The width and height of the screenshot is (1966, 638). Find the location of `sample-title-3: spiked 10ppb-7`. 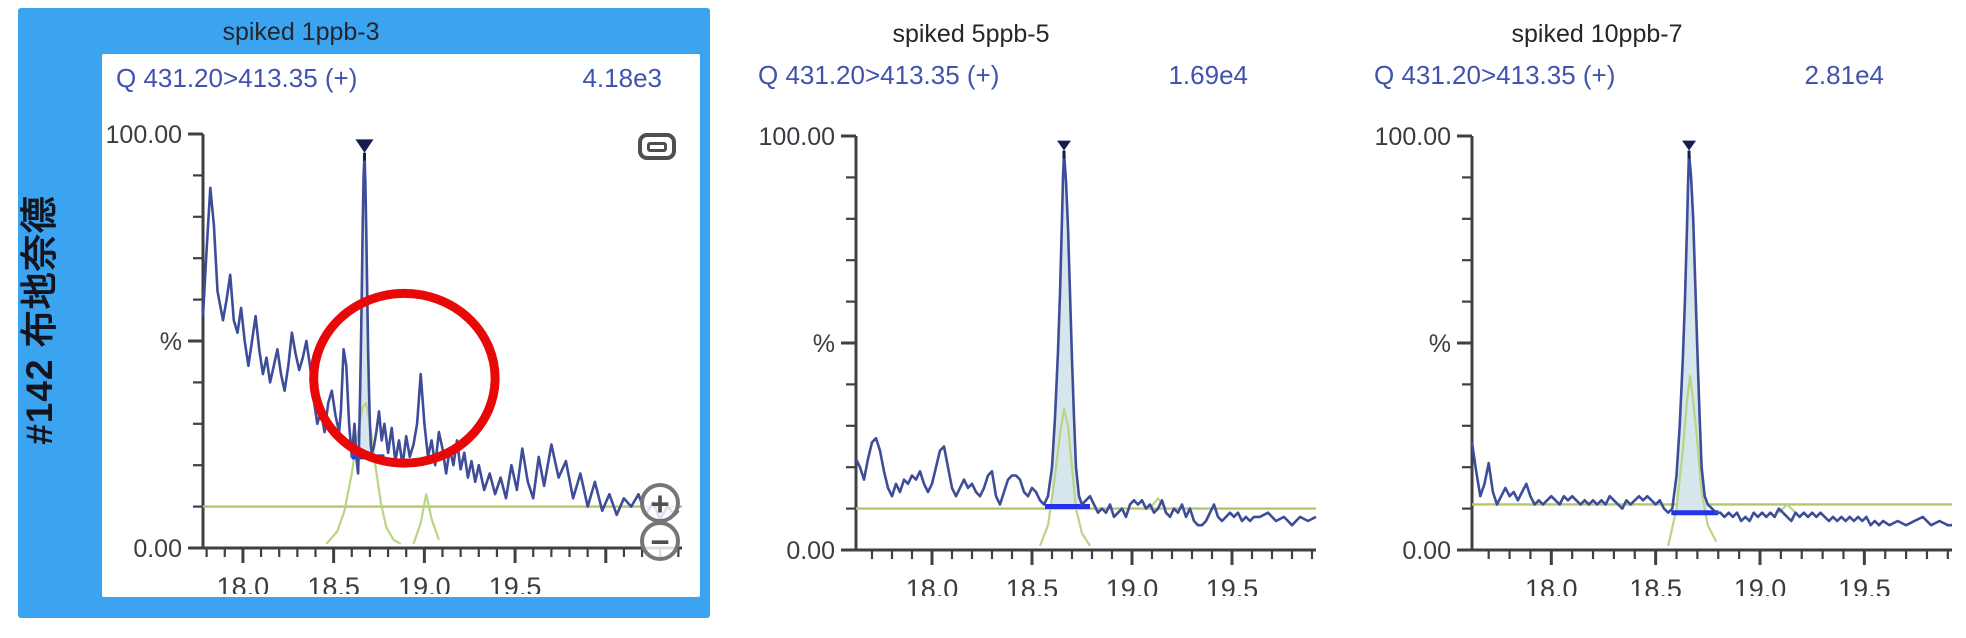

sample-title-3: spiked 10ppb-7 is located at coordinates (1597, 34).